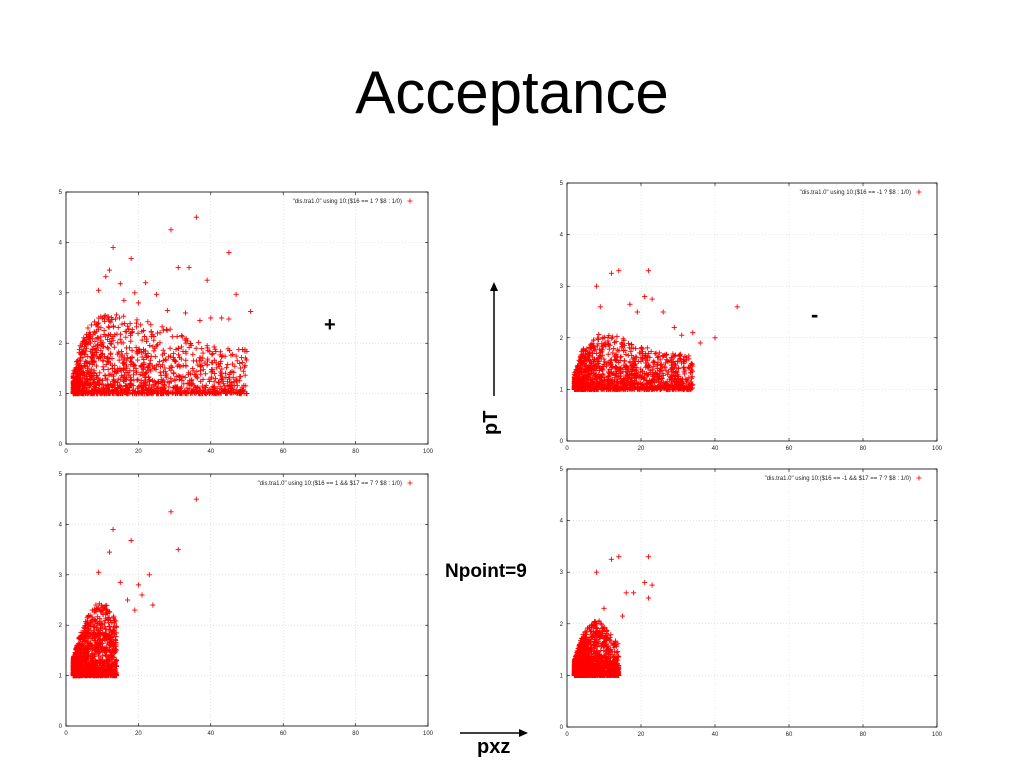 The height and width of the screenshot is (768, 1024). What do you see at coordinates (61, 677) in the screenshot?
I see `y-tick-label: 1` at bounding box center [61, 677].